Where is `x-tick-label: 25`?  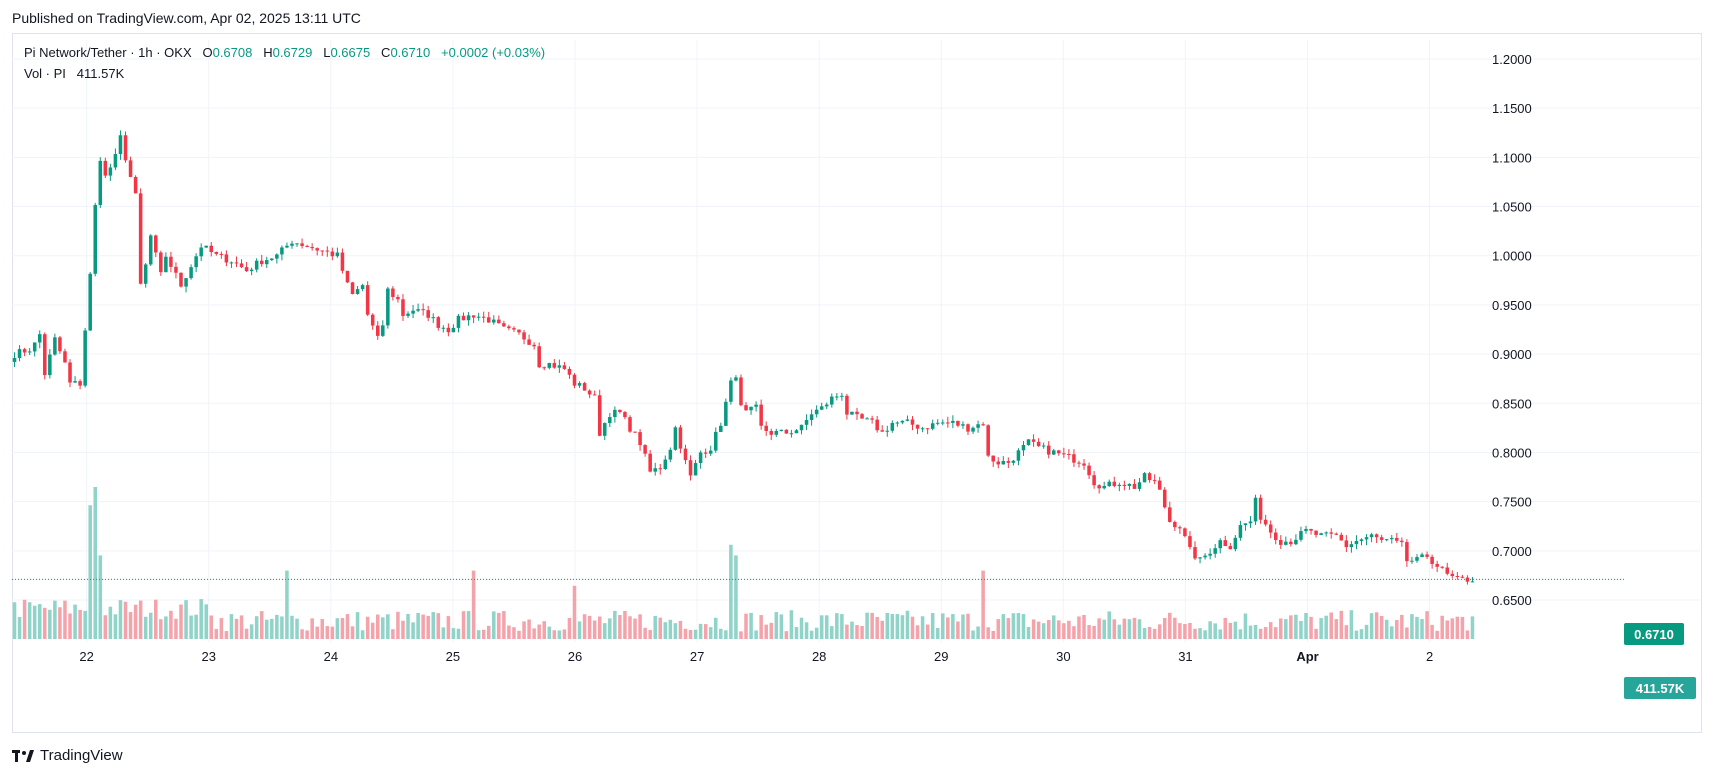 x-tick-label: 25 is located at coordinates (453, 656).